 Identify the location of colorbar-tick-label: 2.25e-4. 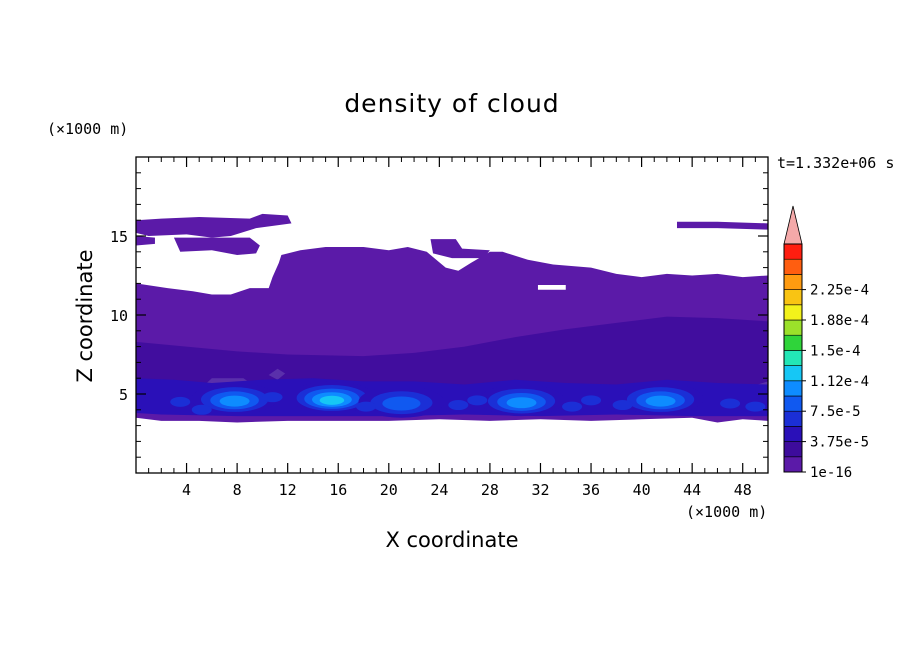
(839, 291).